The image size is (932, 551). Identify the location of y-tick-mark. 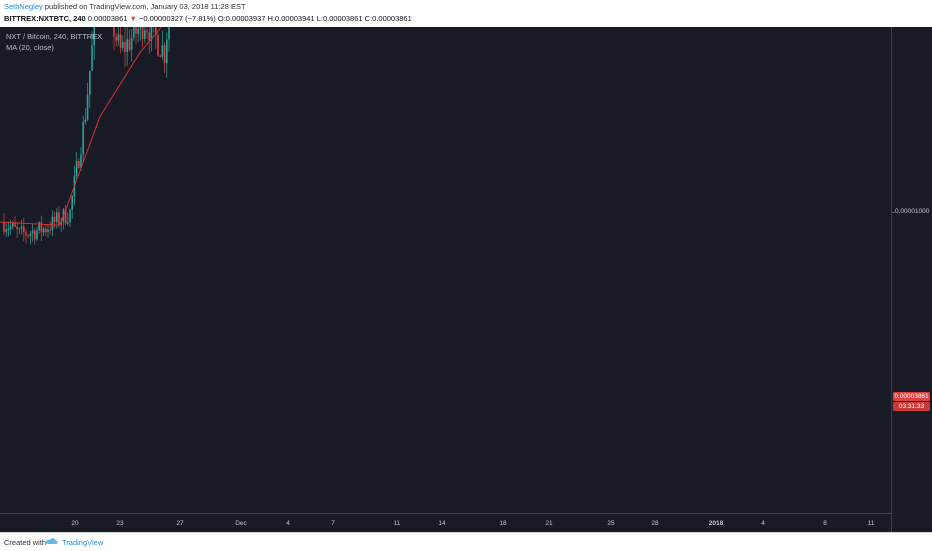
(893, 213).